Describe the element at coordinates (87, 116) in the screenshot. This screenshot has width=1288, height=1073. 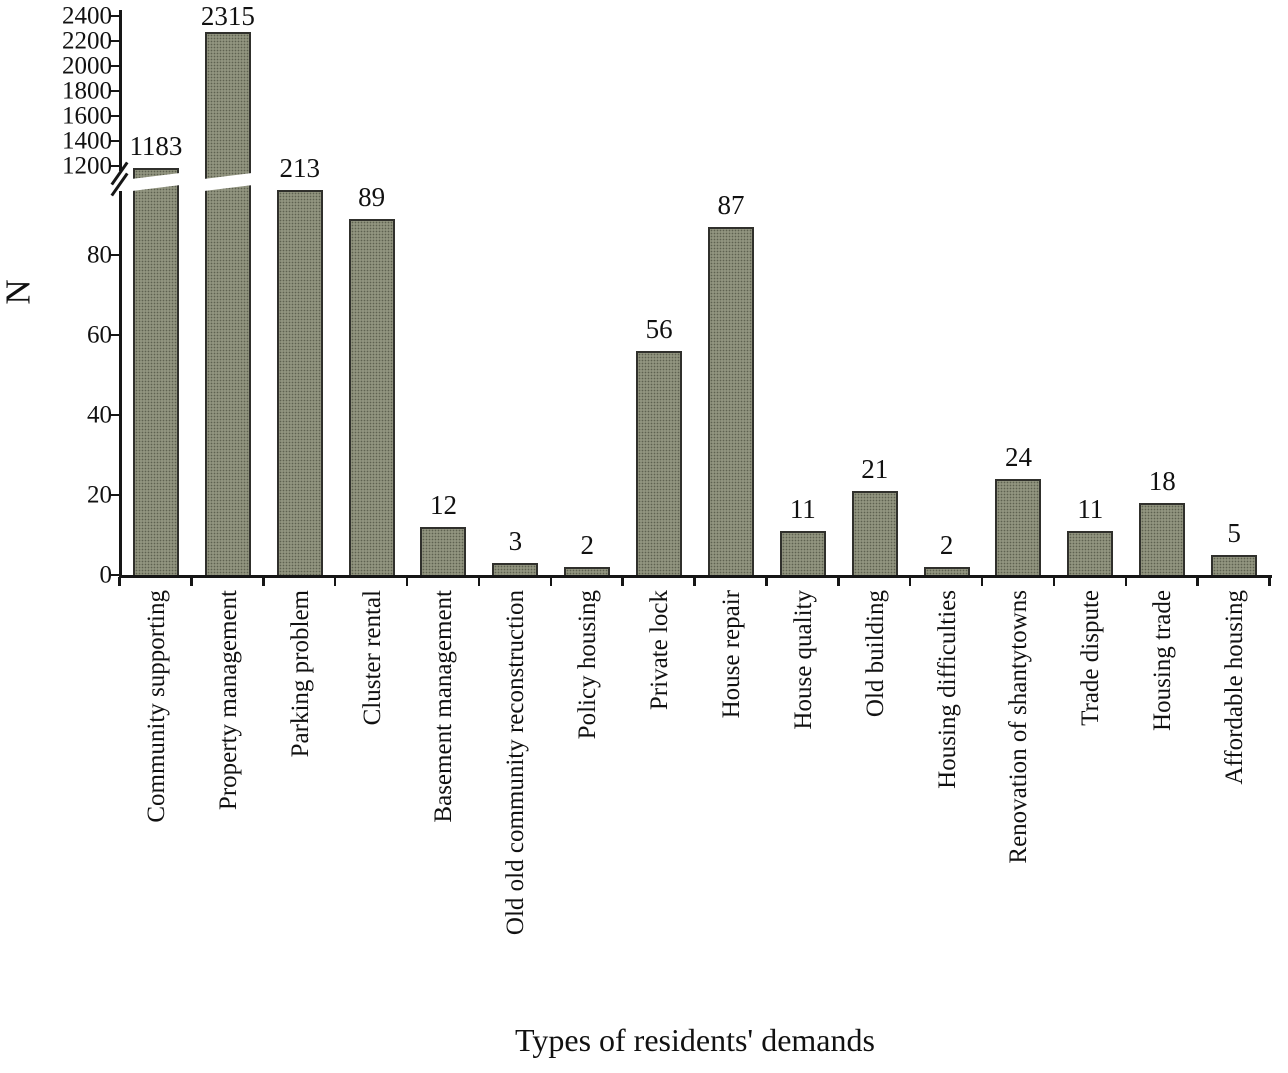
I see `y-tick-label: 1600` at that location.